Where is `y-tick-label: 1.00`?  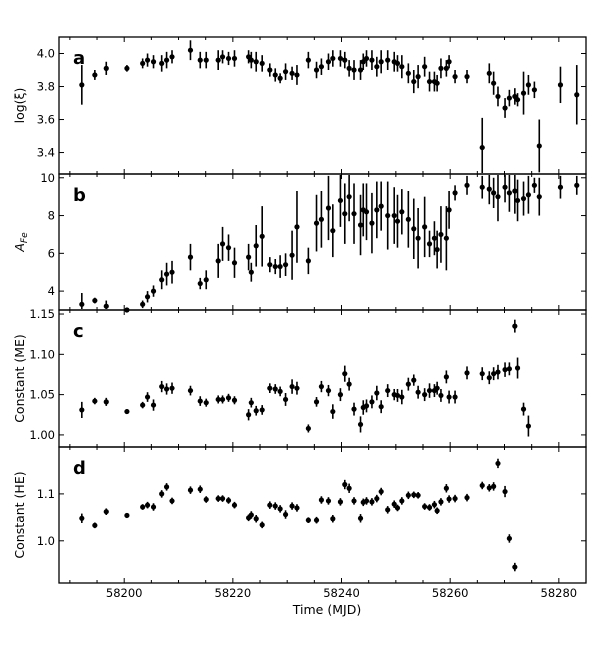
y-tick-label: 1.00 is located at coordinates (42, 435).